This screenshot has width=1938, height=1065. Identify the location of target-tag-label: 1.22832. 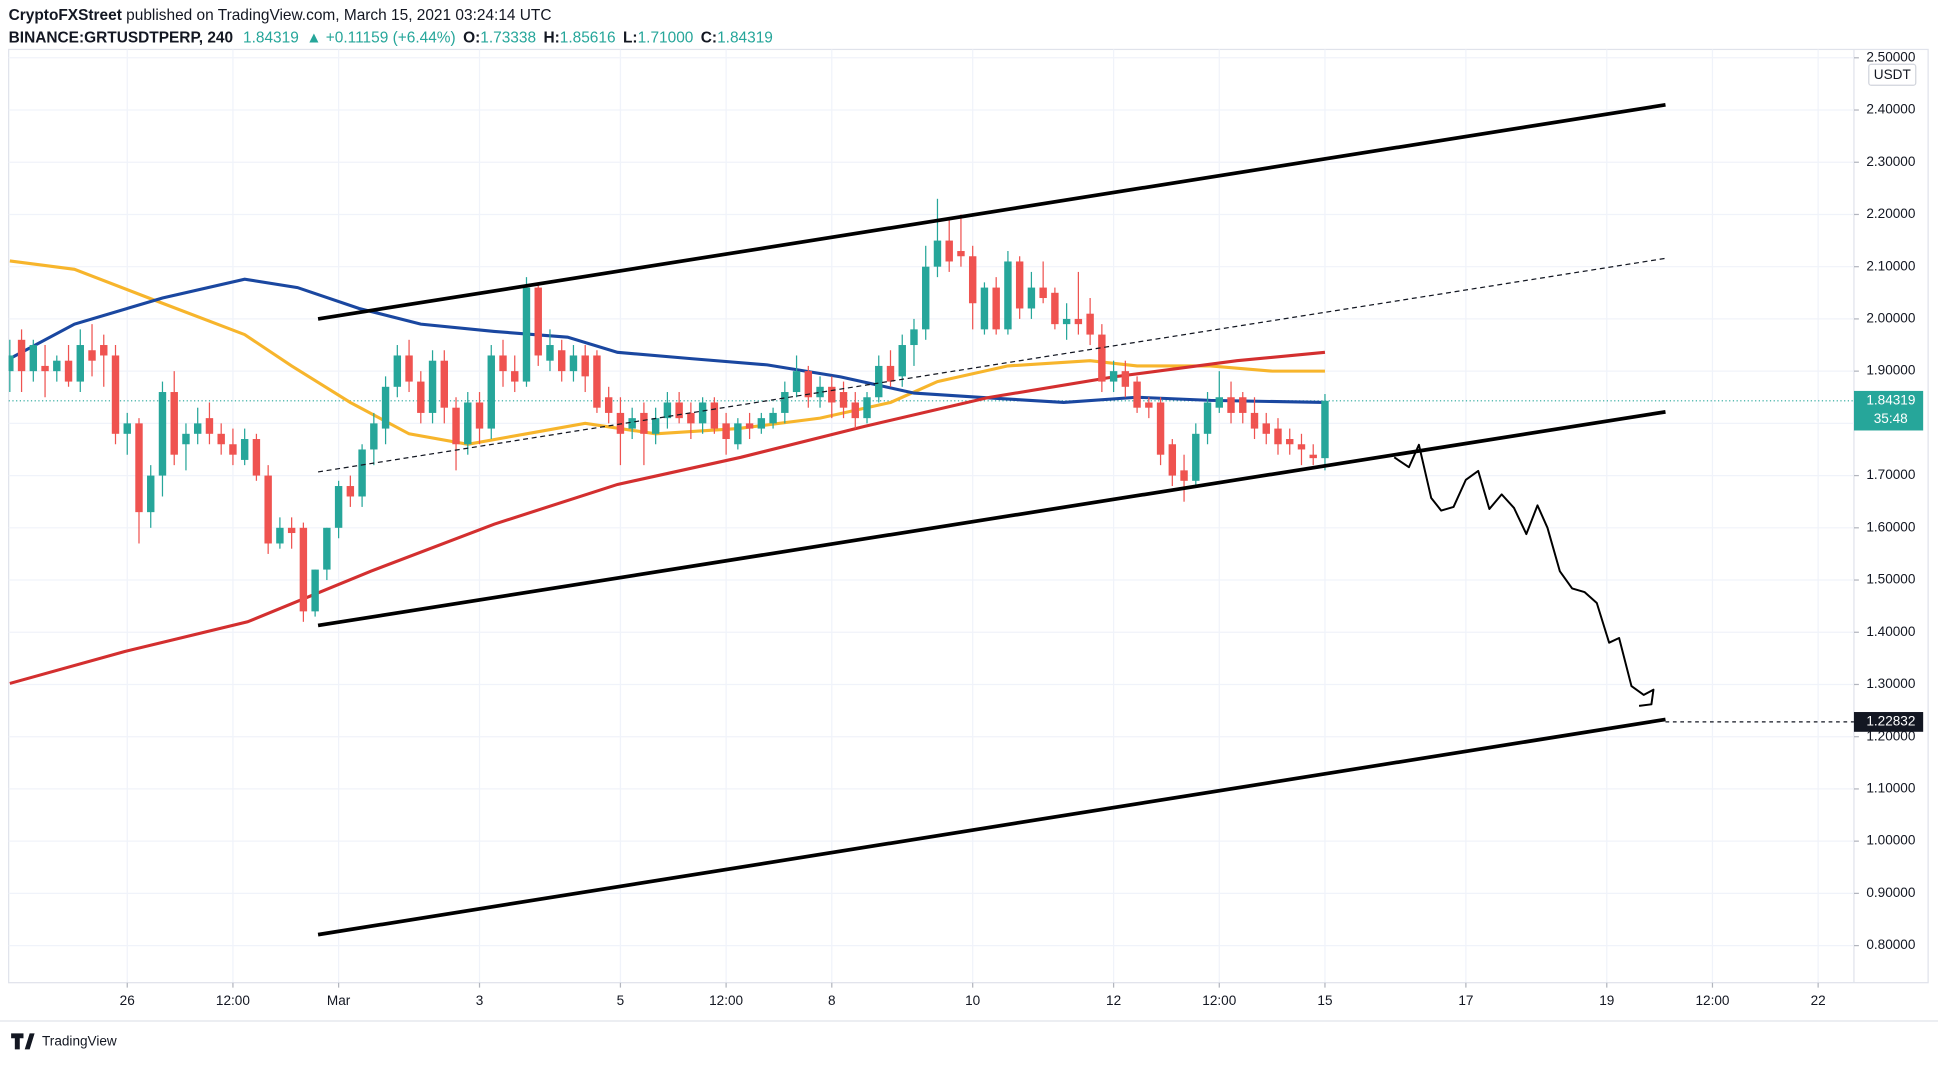
(1890, 721).